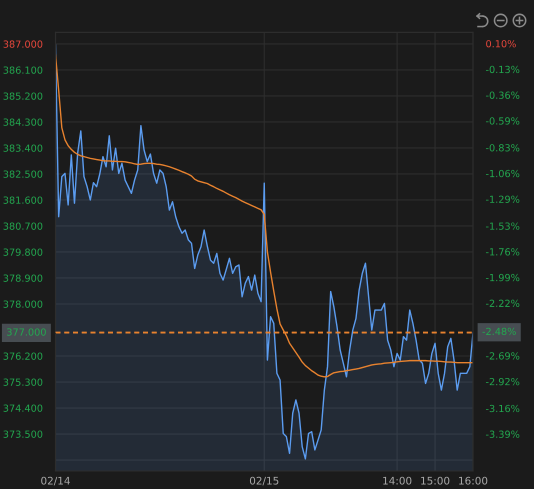 This screenshot has height=489, width=534. What do you see at coordinates (23, 382) in the screenshot?
I see `y-tick-label: 375.300` at bounding box center [23, 382].